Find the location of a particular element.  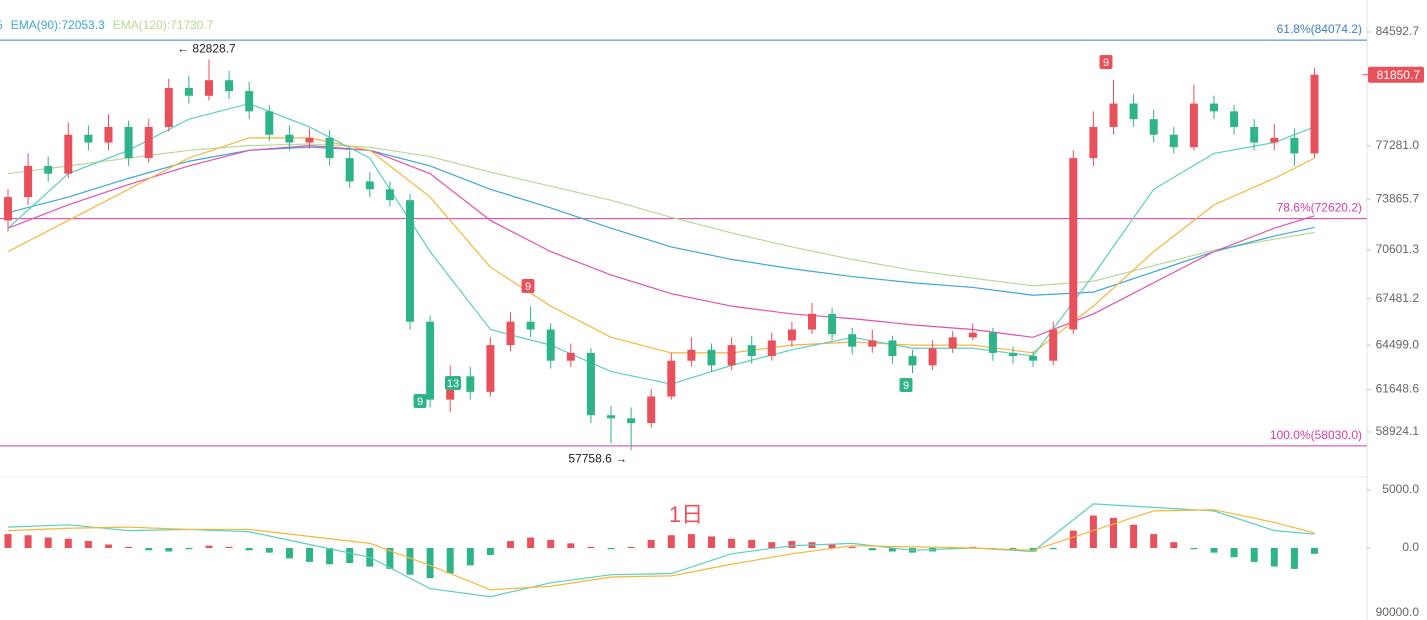

low-label: 57758.6 → is located at coordinates (597, 458).